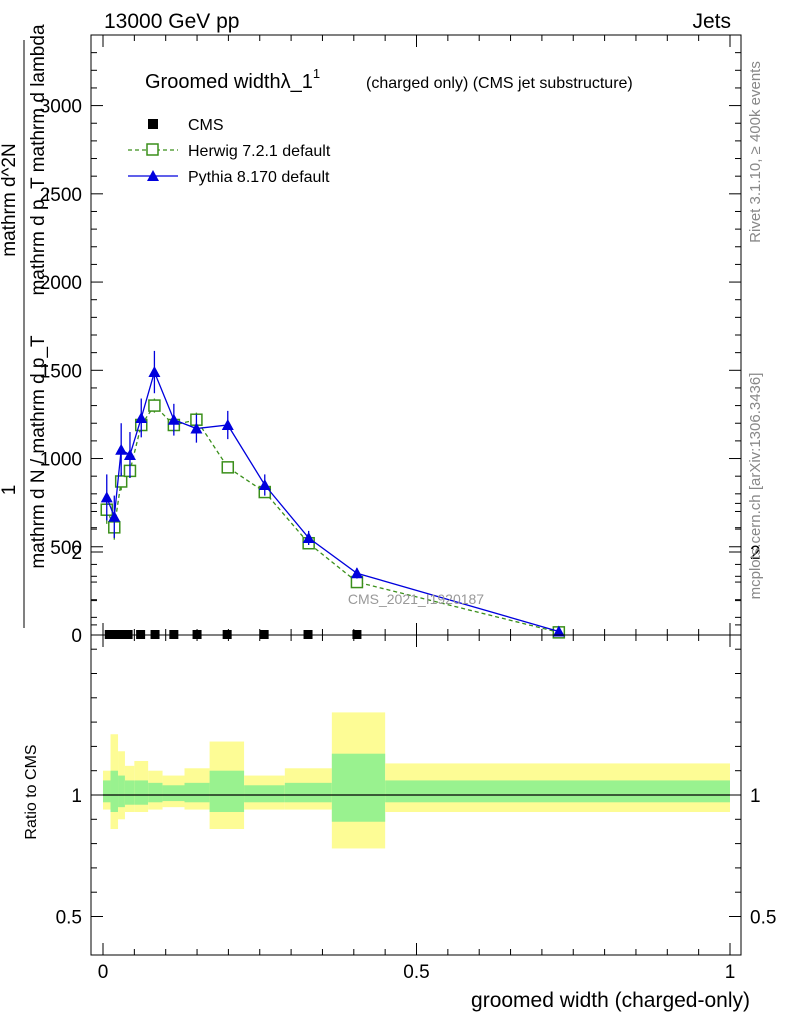  Describe the element at coordinates (763, 918) in the screenshot. I see `ratio-y-tick-label-right: 0.5` at that location.